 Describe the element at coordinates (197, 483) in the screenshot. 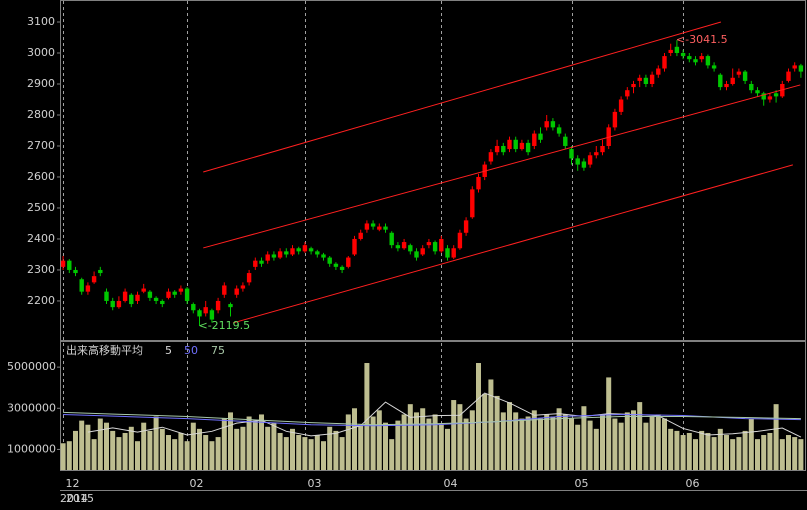

I see `x-tick-label: 02` at that location.